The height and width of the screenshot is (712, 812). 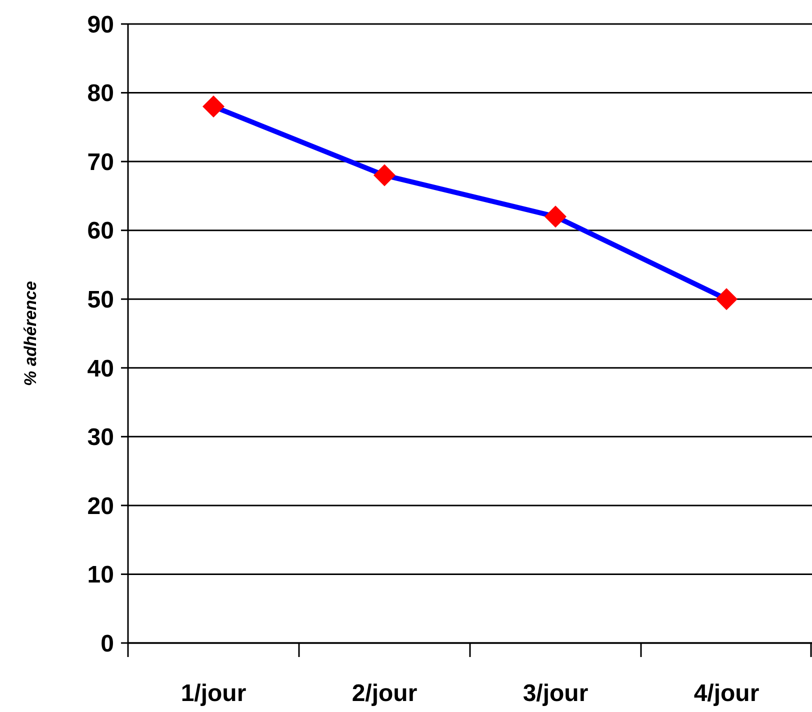 What do you see at coordinates (555, 693) in the screenshot?
I see `x-tick-label: 3/jour` at bounding box center [555, 693].